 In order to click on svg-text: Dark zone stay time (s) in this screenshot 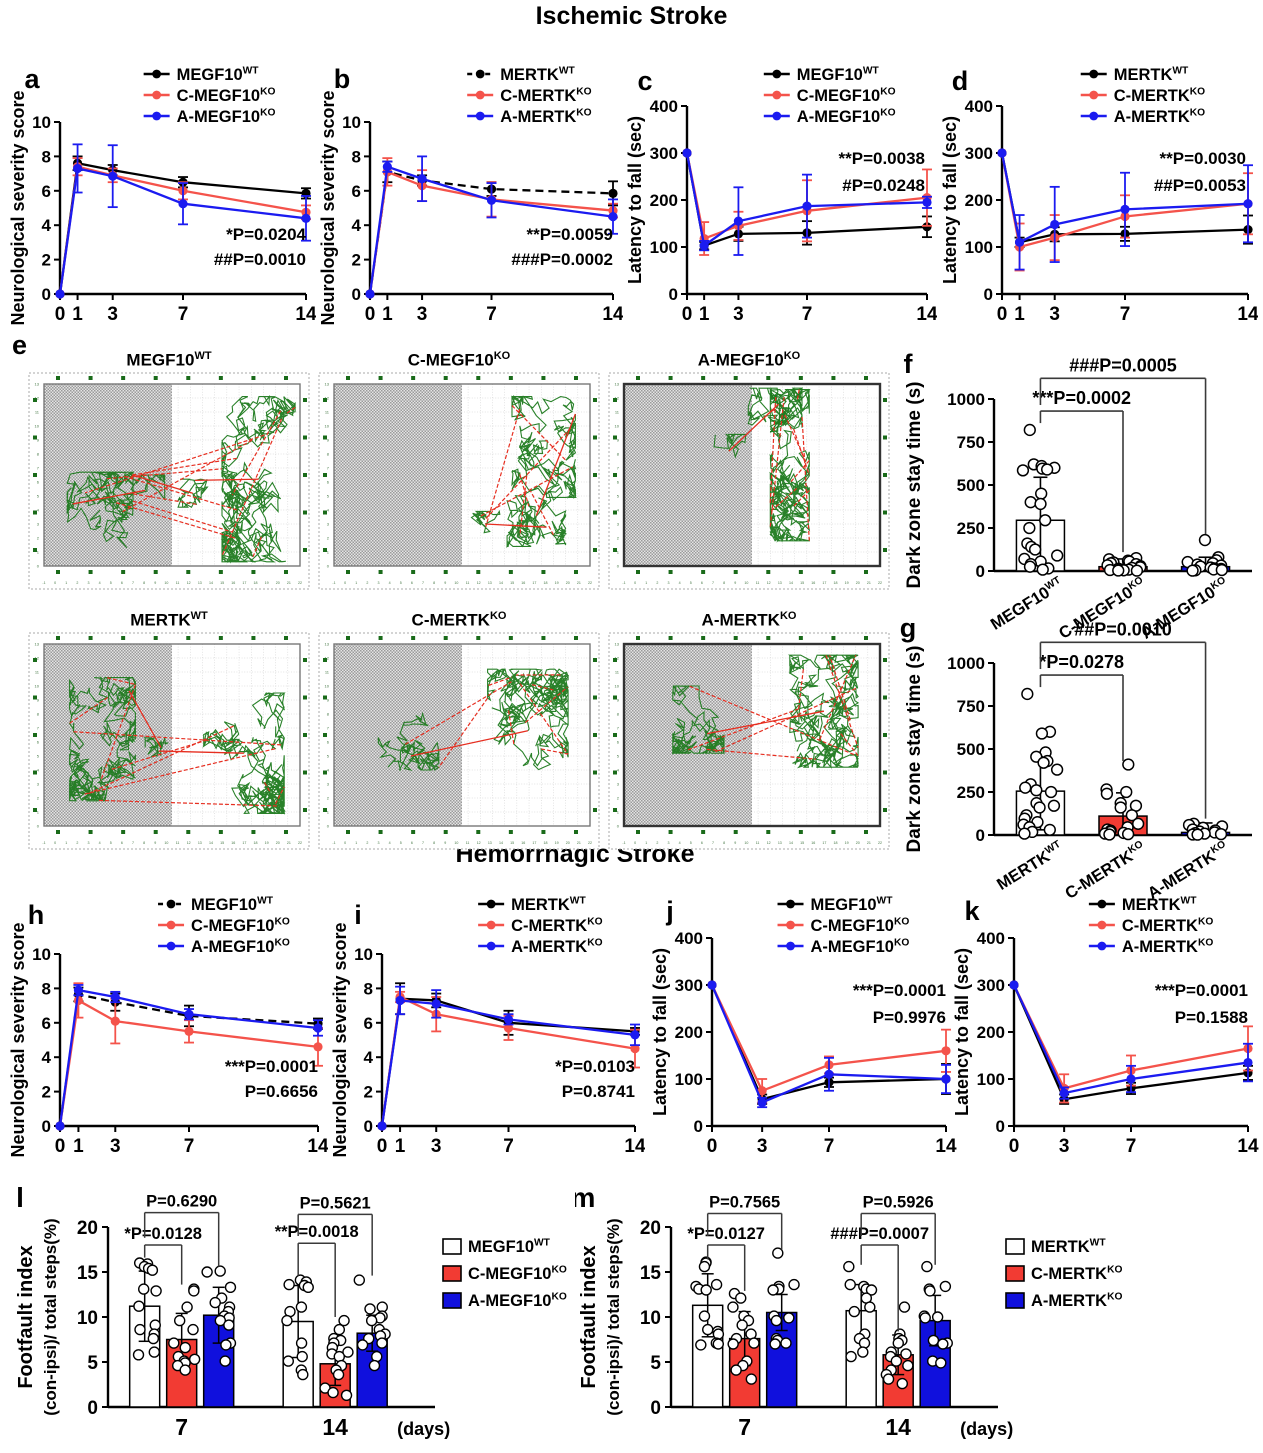, I will do `click(914, 749)`.